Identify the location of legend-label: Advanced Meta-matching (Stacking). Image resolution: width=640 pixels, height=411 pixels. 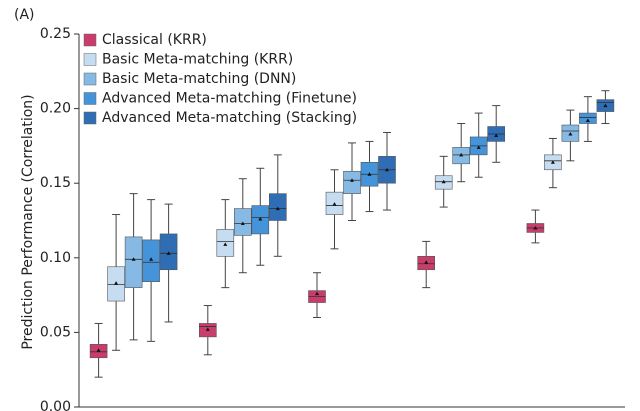
(229, 118).